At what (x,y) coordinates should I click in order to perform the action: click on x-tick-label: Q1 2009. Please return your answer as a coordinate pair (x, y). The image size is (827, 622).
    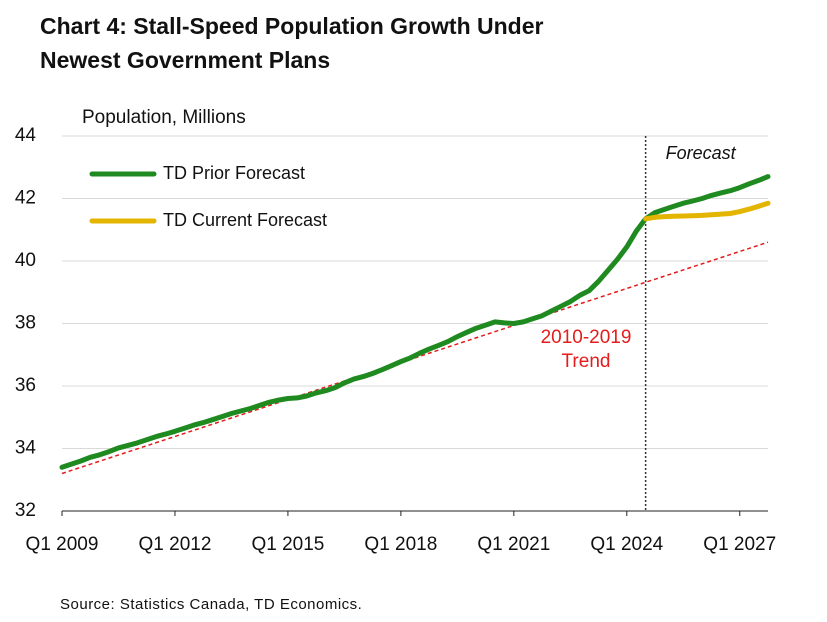
    Looking at the image, I should click on (62, 544).